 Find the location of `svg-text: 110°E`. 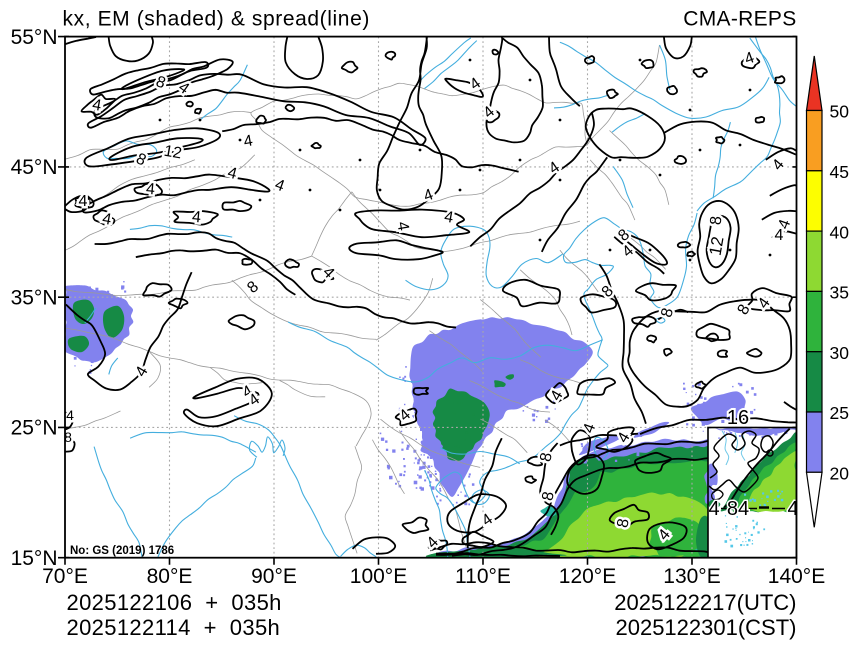

svg-text: 110°E is located at coordinates (483, 576).